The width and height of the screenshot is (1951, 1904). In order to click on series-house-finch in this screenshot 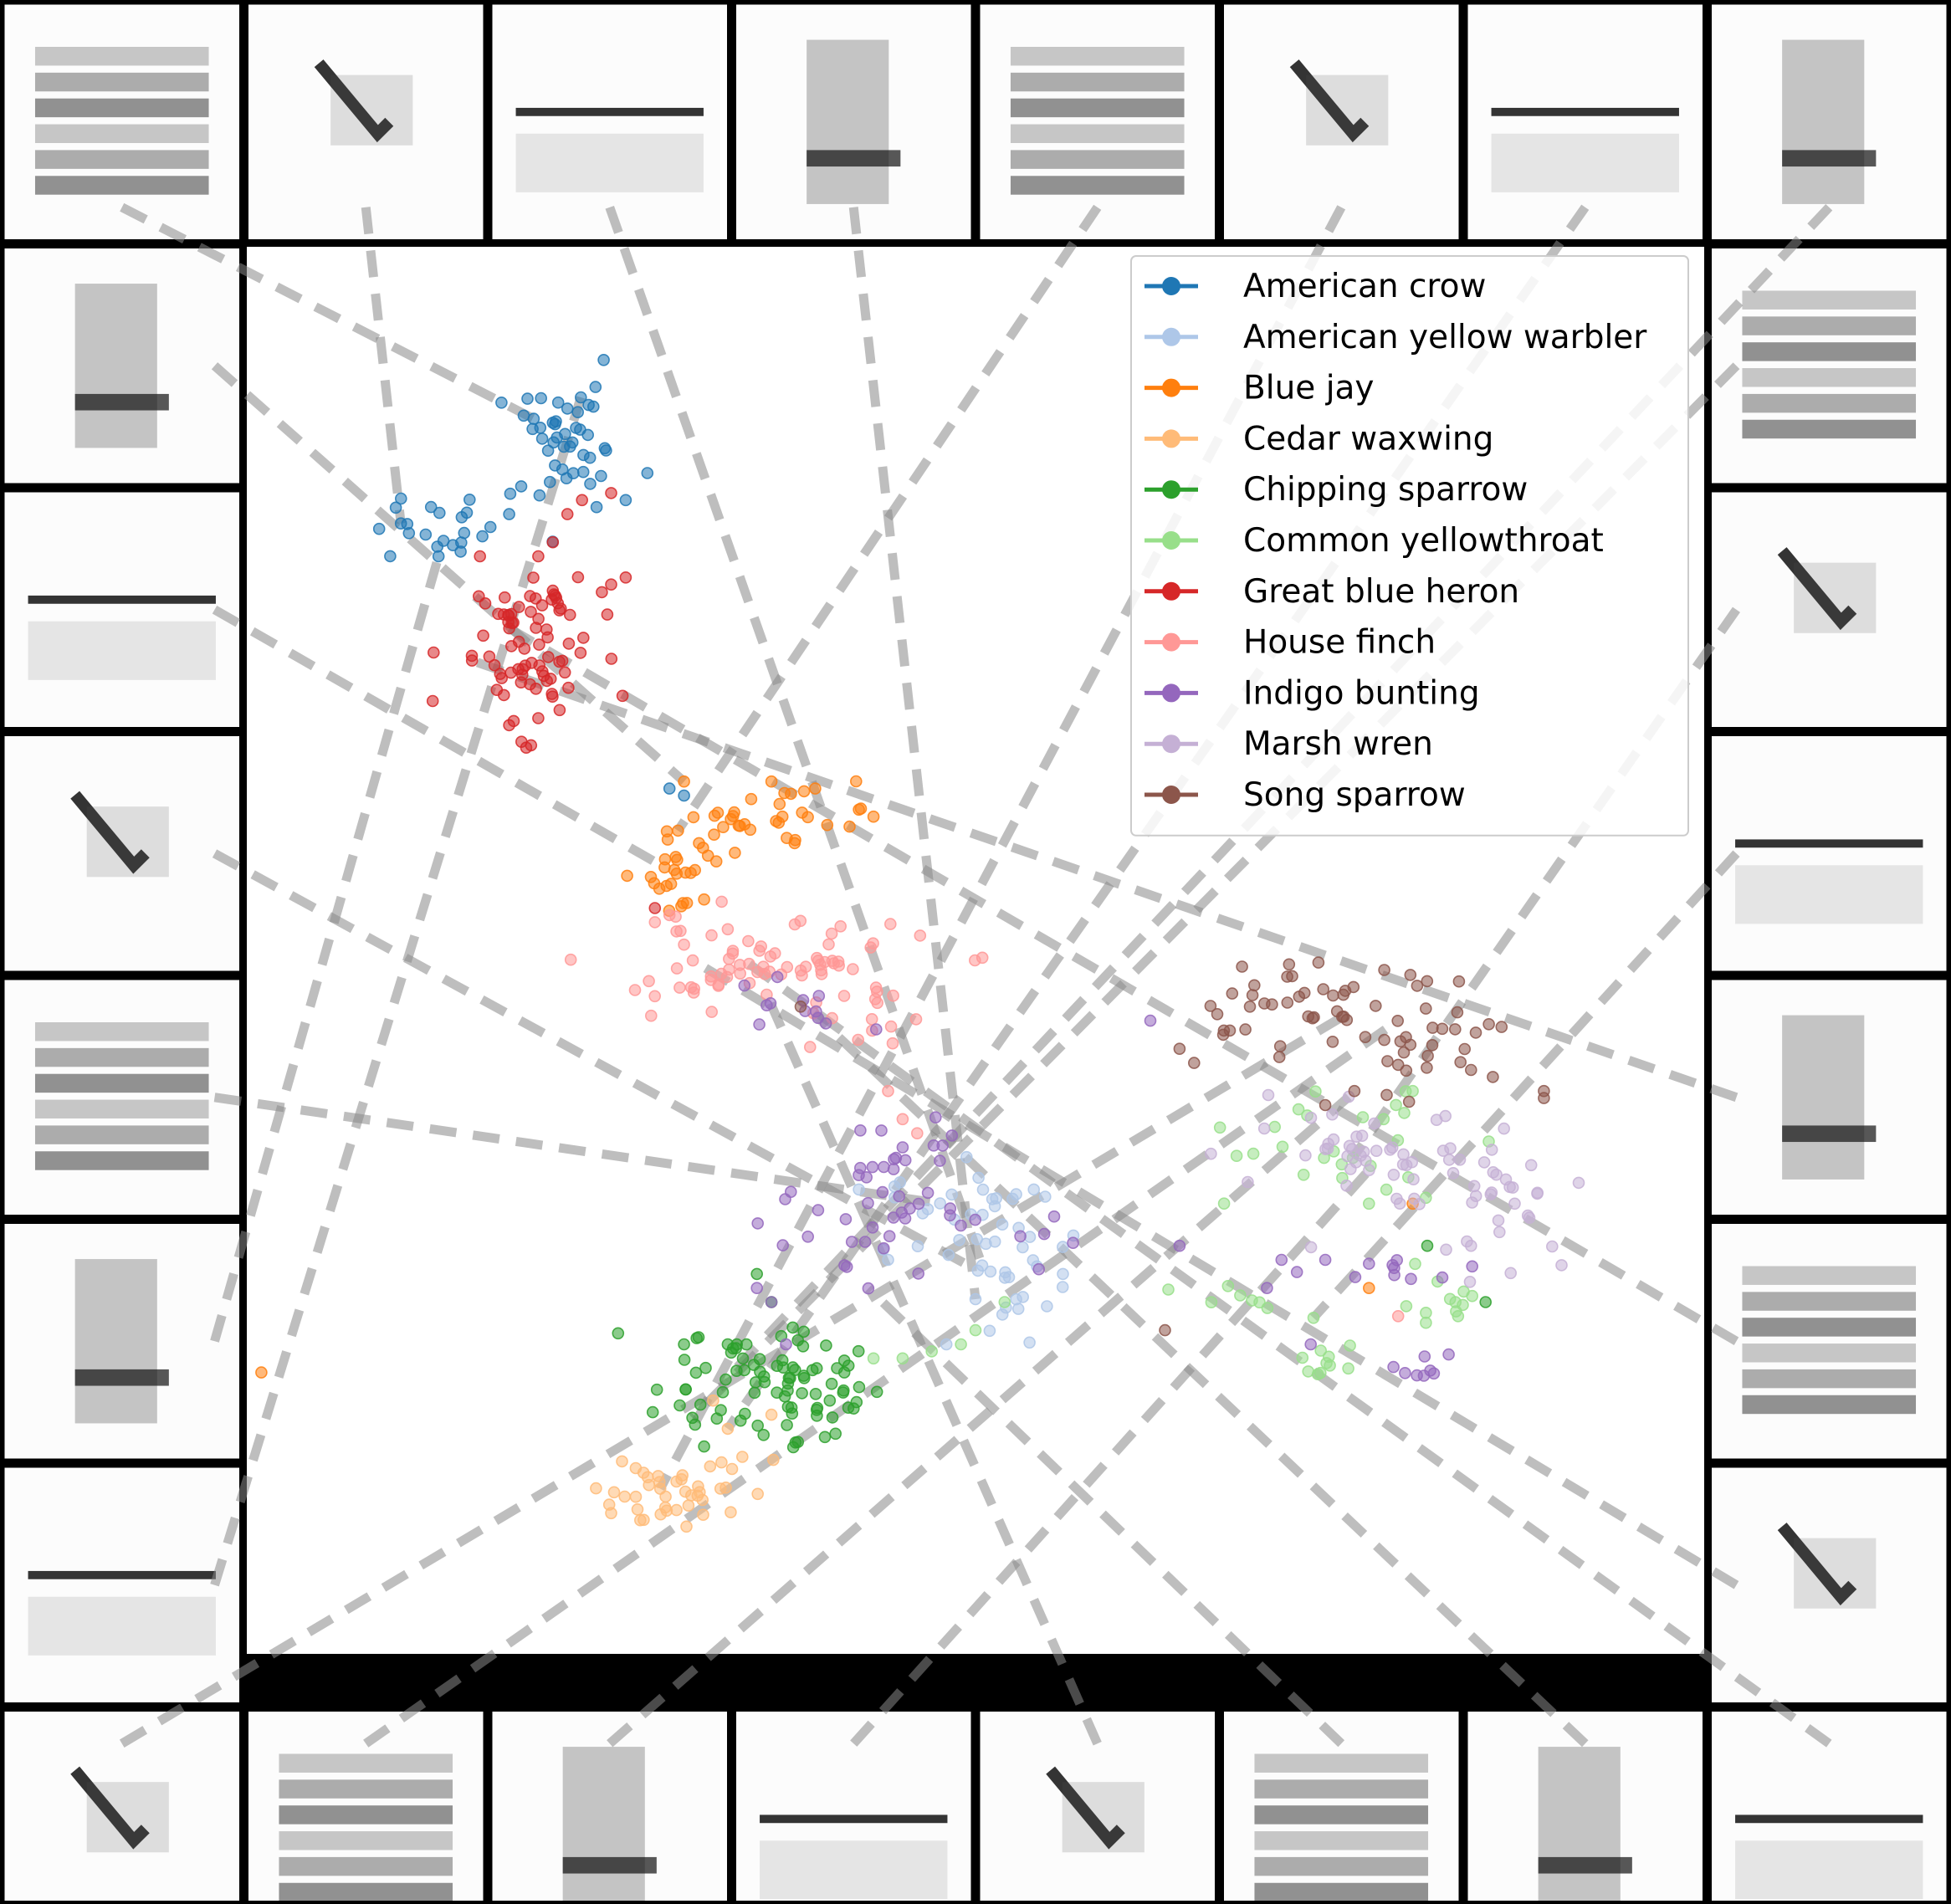, I will do `click(984, 1109)`.